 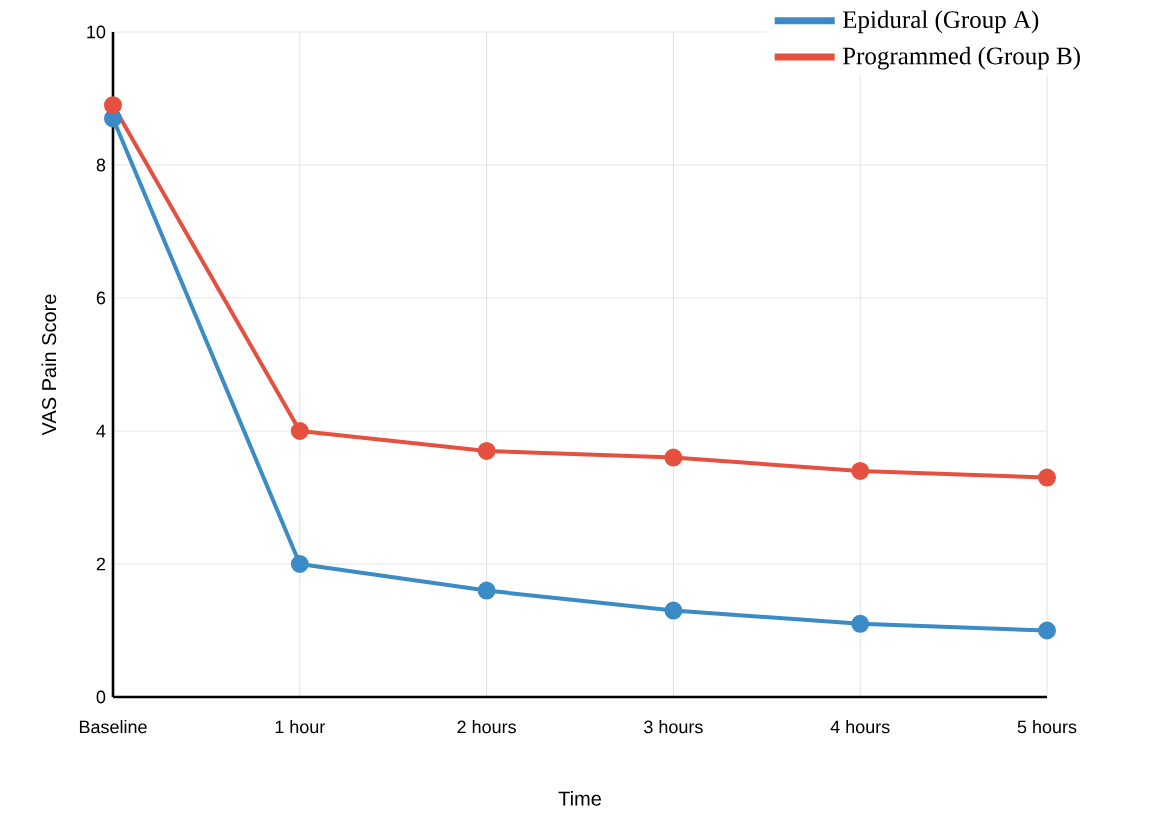 What do you see at coordinates (673, 727) in the screenshot?
I see `x-tick-label: 3 hours` at bounding box center [673, 727].